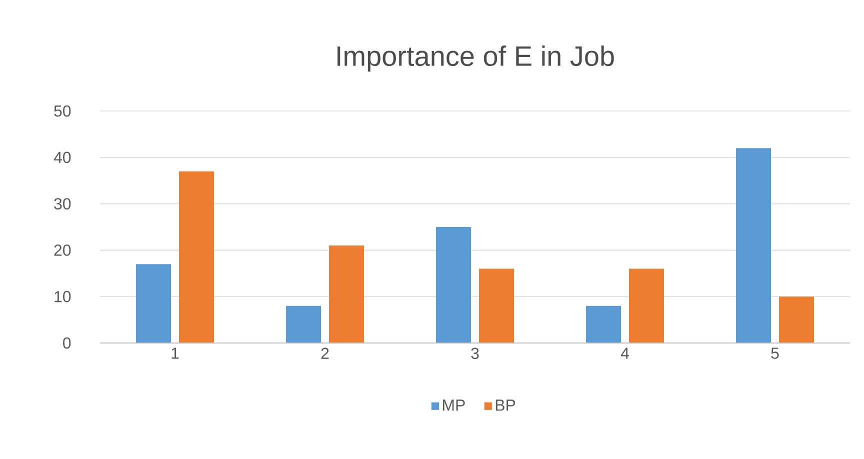 The image size is (864, 459). I want to click on legend-label: MP, so click(453, 405).